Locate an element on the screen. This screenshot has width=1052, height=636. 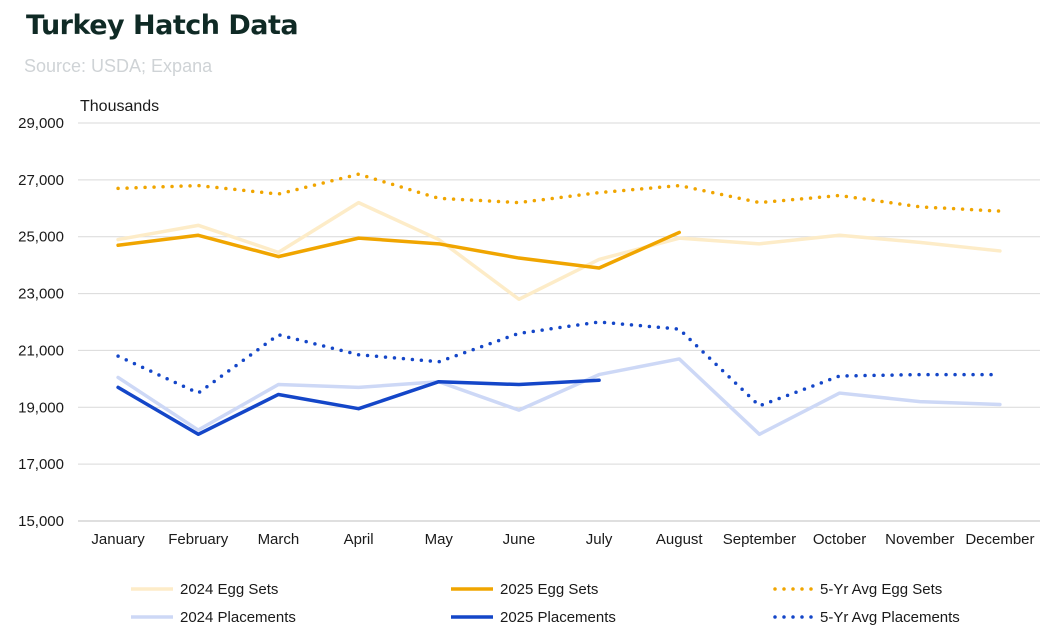
series-line-5-yr-avg-placements is located at coordinates (559, 364).